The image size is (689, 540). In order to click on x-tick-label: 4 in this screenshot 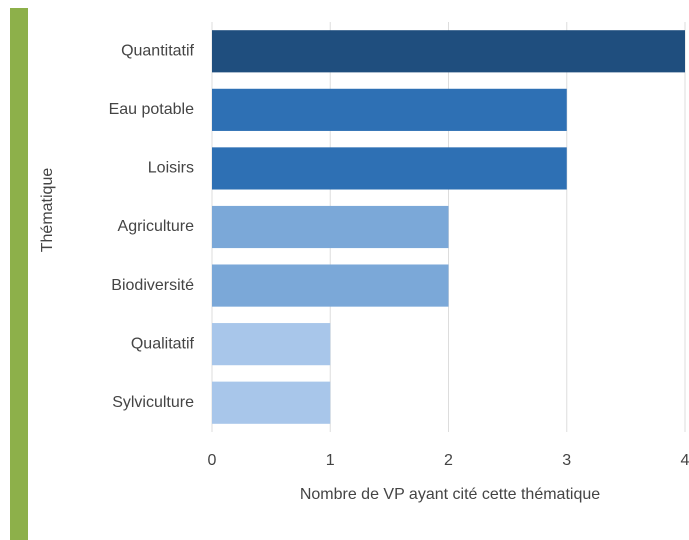, I will do `click(685, 460)`.